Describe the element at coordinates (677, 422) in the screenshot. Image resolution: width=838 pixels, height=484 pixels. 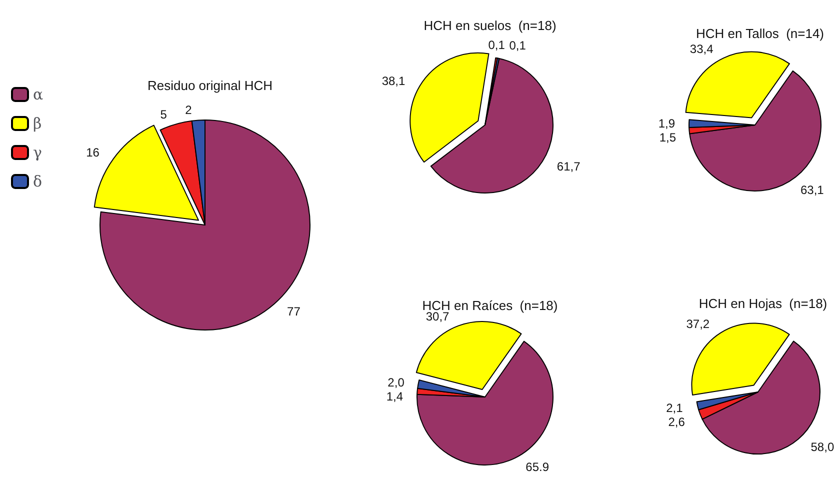
I see `data-label: 2,6` at that location.